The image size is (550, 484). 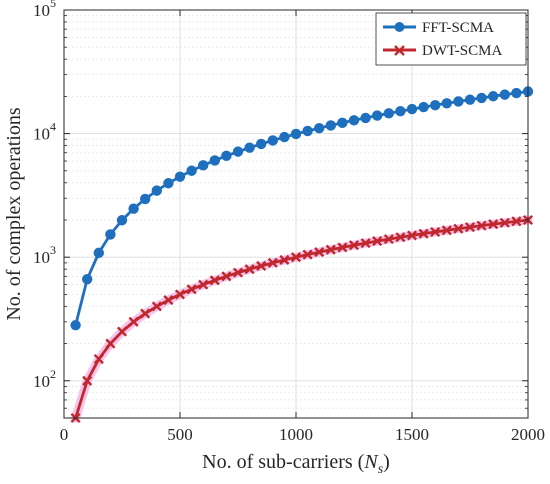 I want to click on x-axis-title-subscript: s, so click(x=381, y=469).